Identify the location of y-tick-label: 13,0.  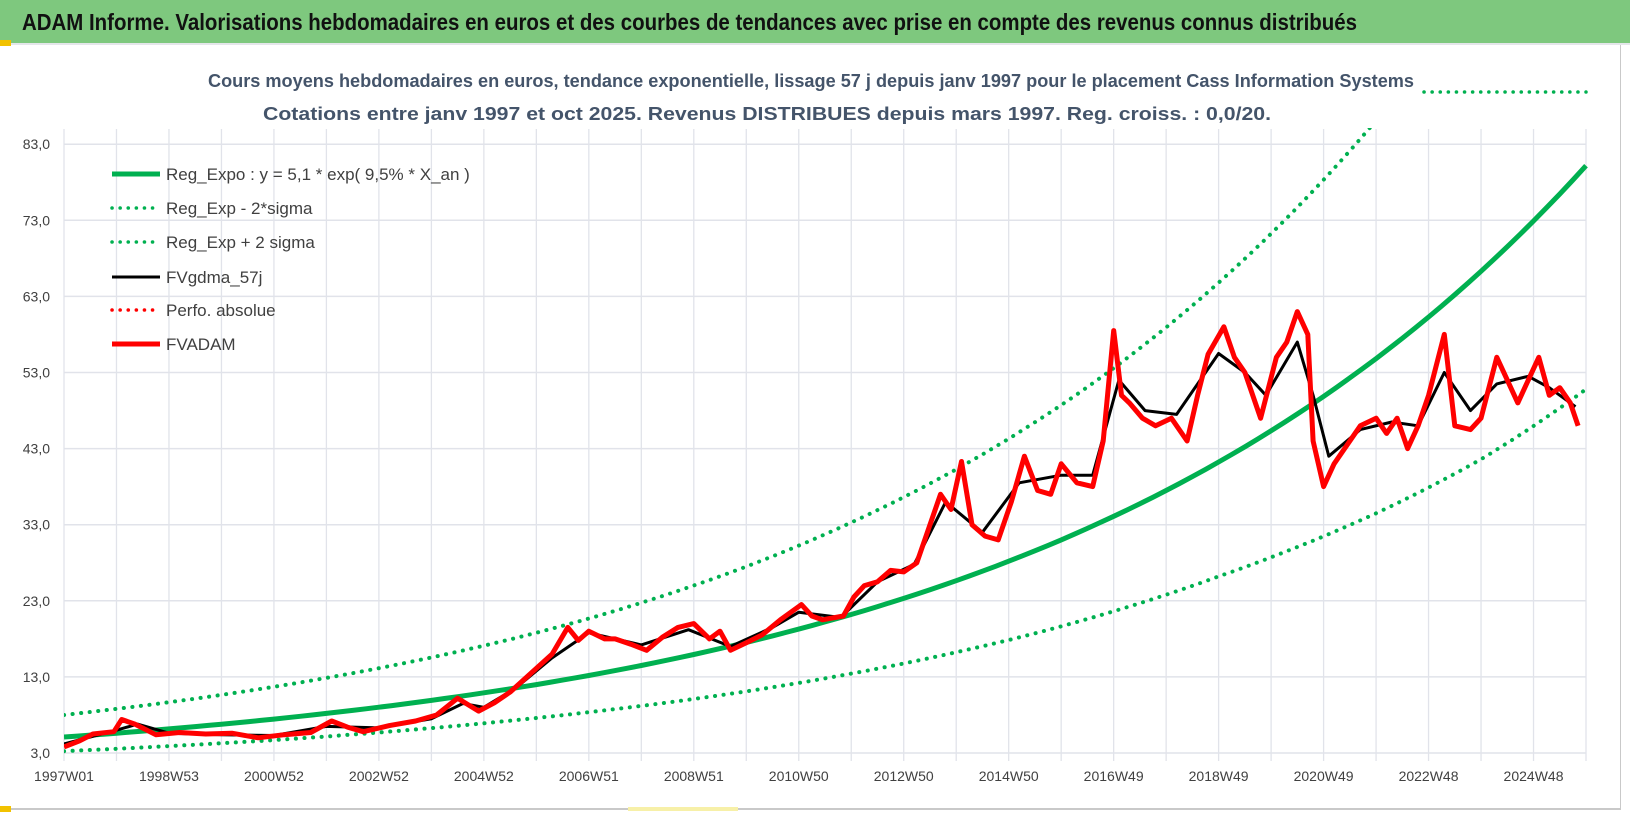
(36, 677).